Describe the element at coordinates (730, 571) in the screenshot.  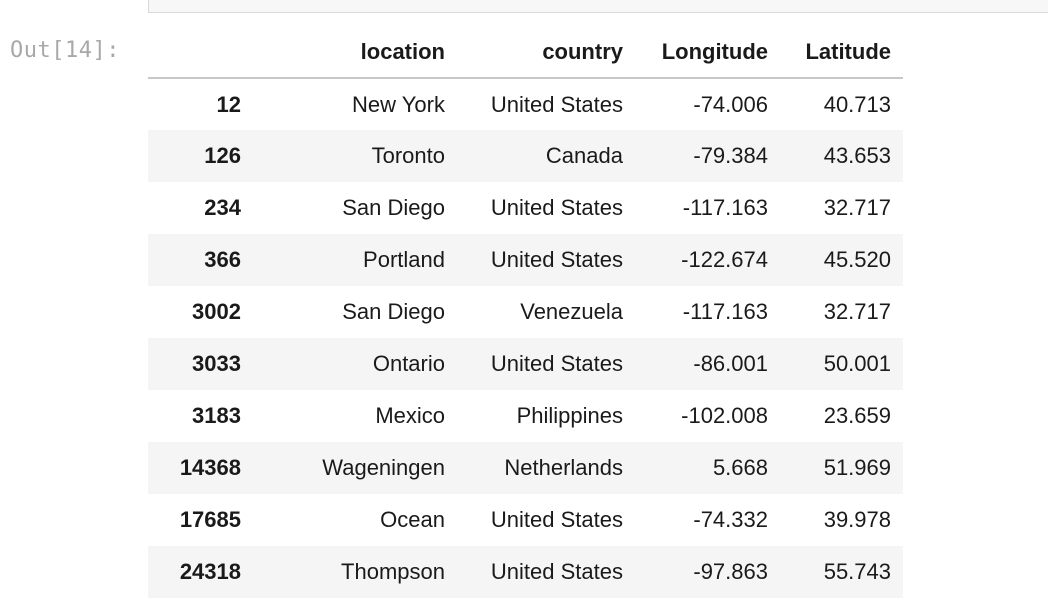
I see `cell-longitude: -97.863` at that location.